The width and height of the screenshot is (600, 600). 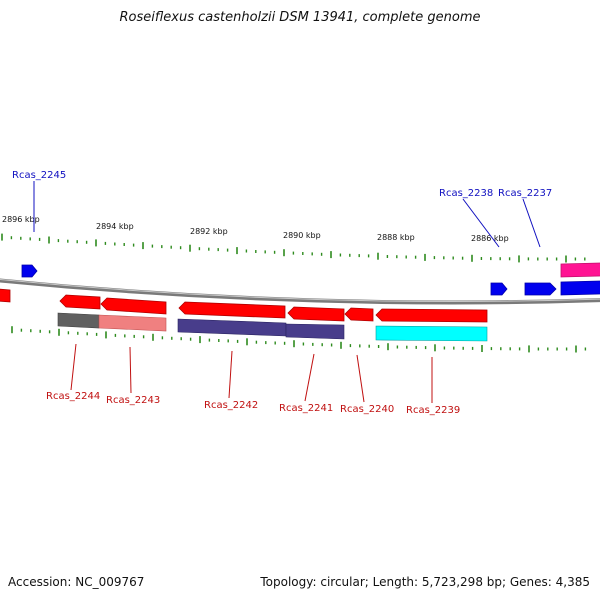 I want to click on gene-right-edge-blue, so click(x=580, y=288).